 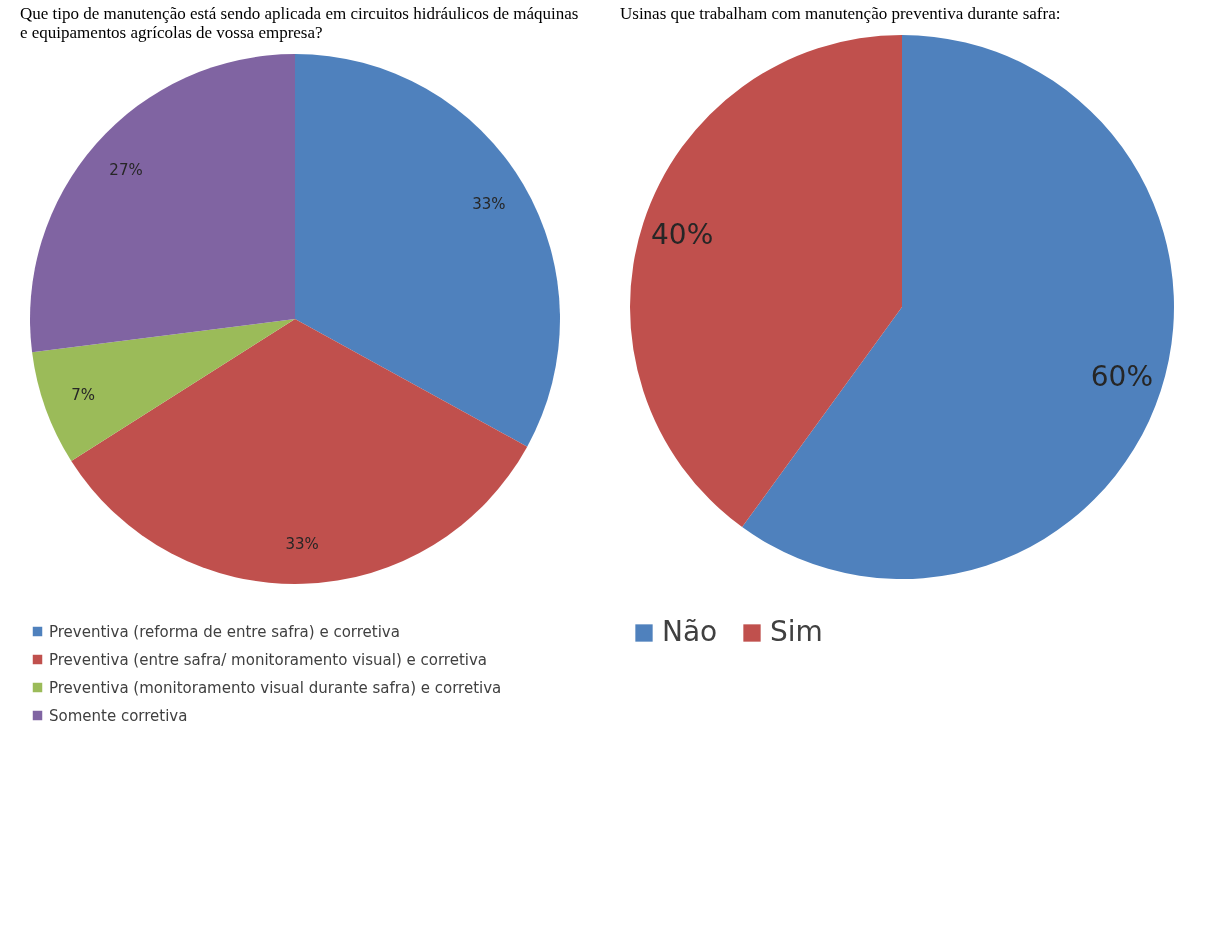 I want to click on chart-title: Que tipo de manutenção está sendo aplicada em circuitos hidráulicos de máquinas e equipamentos agrícolas de vossa empresa?, so click(x=299, y=23).